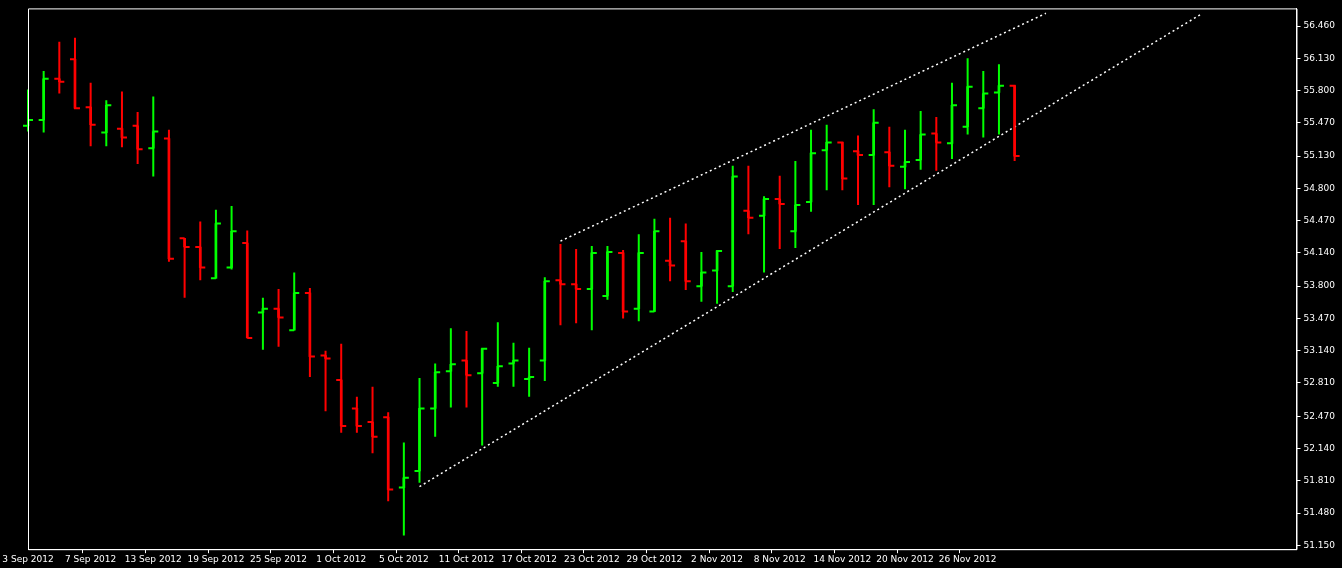 This screenshot has width=1342, height=568. I want to click on y-tick-label: 56.460, so click(1319, 25).